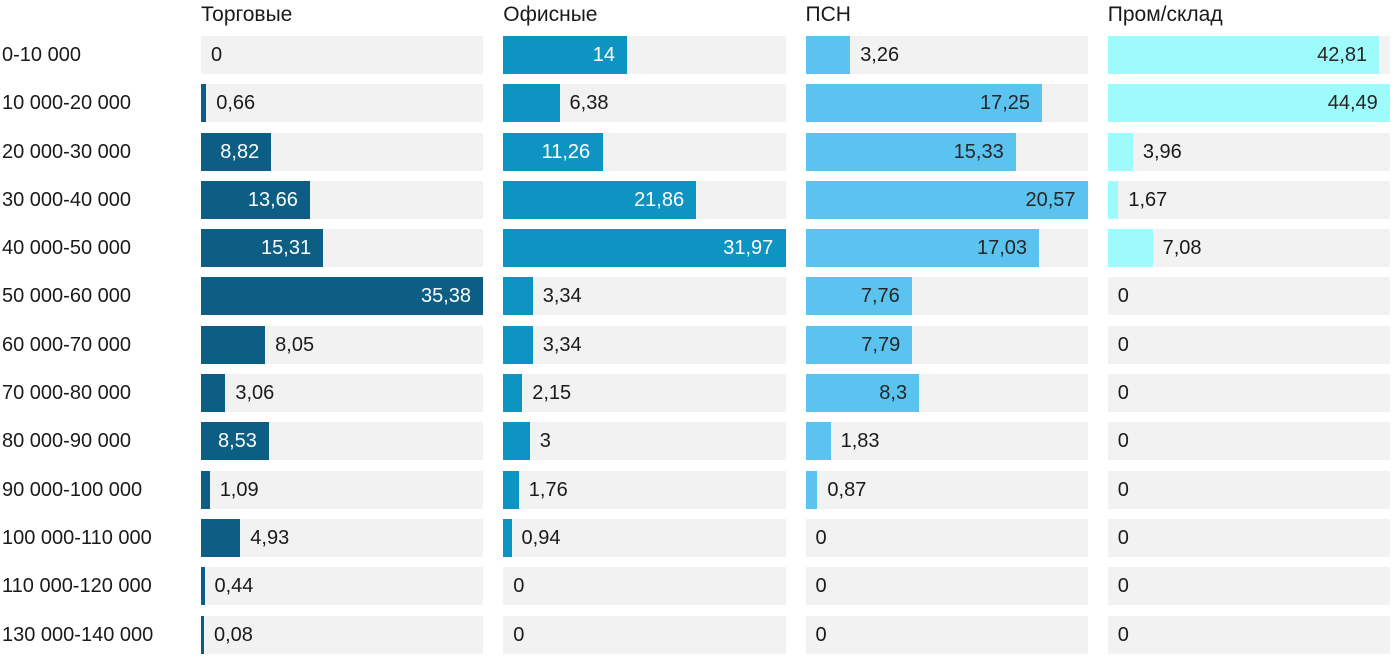  I want to click on chart-row: 40 000-50 000 15,31 31,97 17,03 7,08, so click(700, 248).